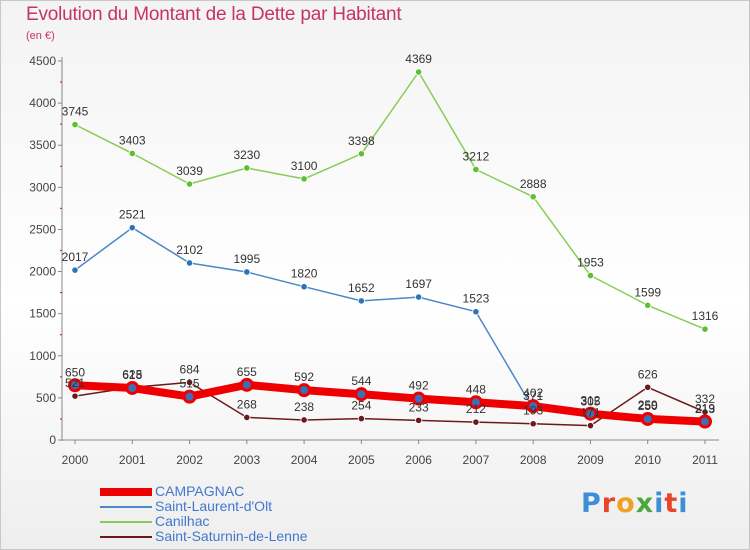 The height and width of the screenshot is (550, 750). I want to click on data-label-canilhac: 1953, so click(590, 263).